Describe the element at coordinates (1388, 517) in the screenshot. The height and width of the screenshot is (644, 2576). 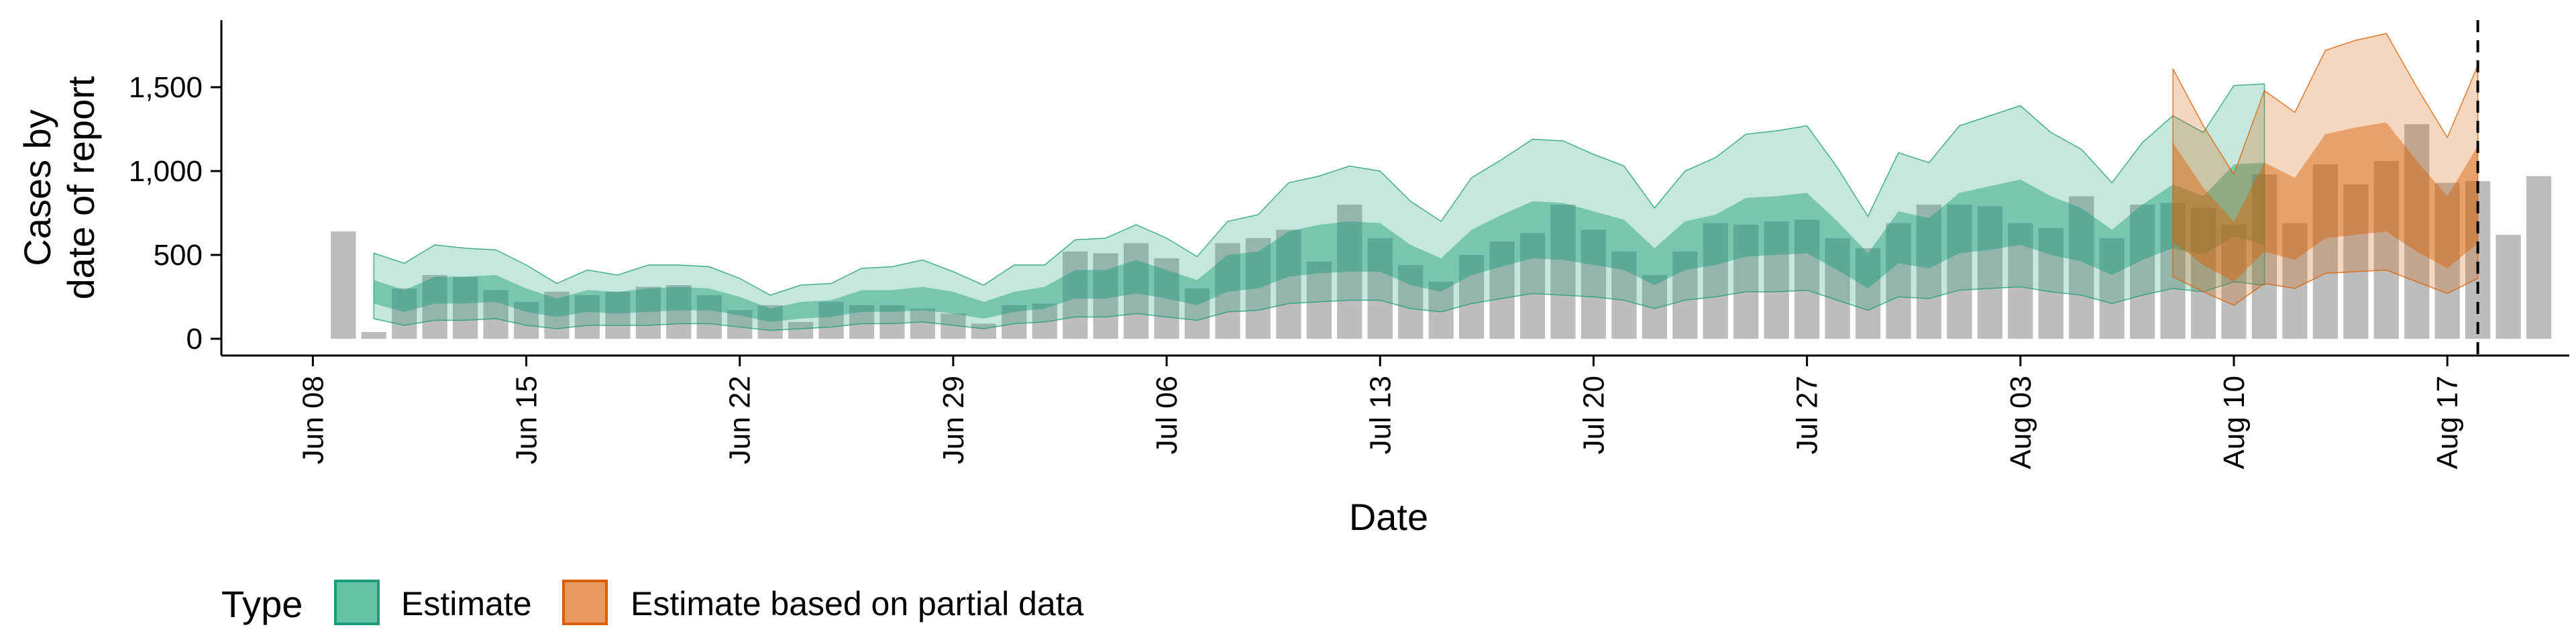
I see `x-axis-title: Date` at that location.